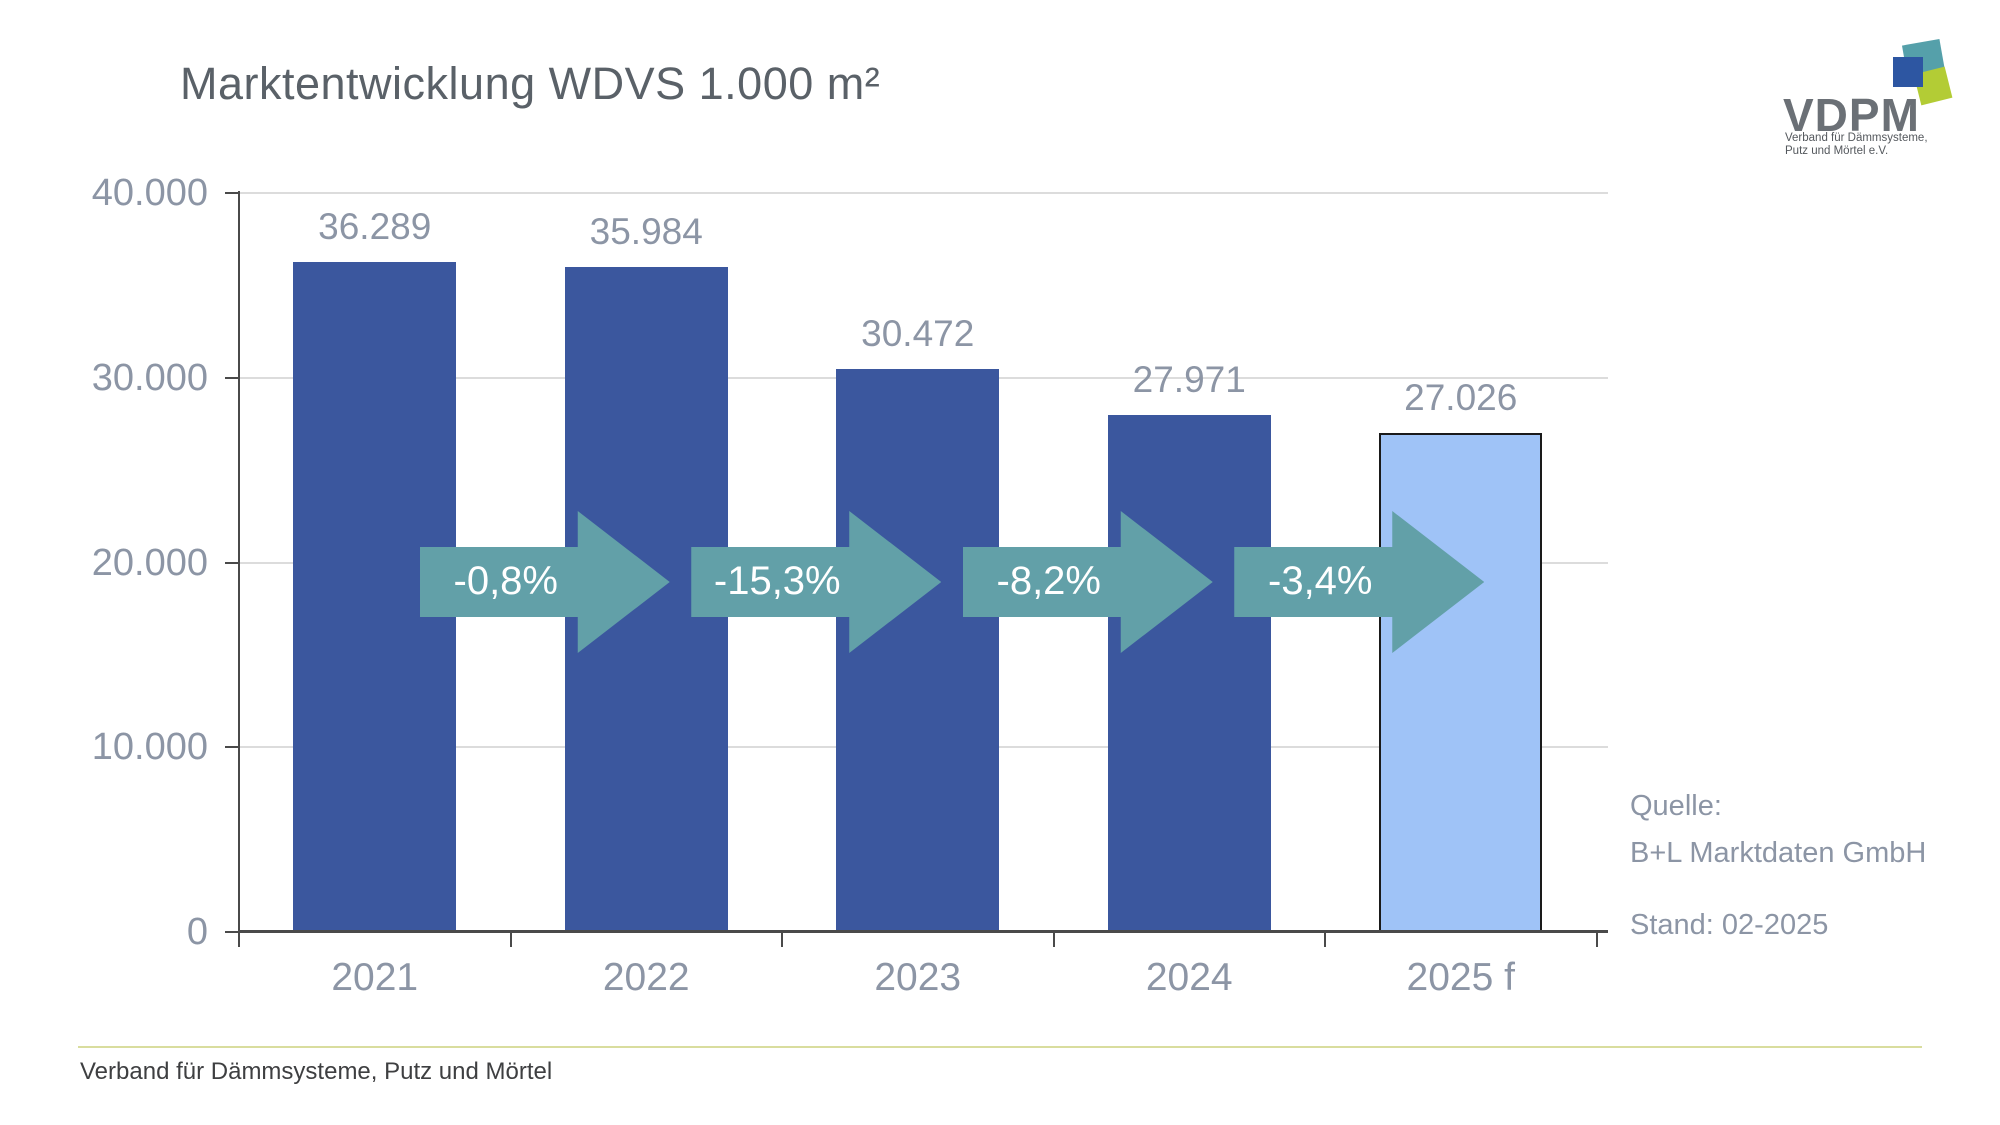 Image resolution: width=2000 pixels, height=1125 pixels. I want to click on logo-tagline-line2: Putz und Mörtel e.V., so click(1837, 151).